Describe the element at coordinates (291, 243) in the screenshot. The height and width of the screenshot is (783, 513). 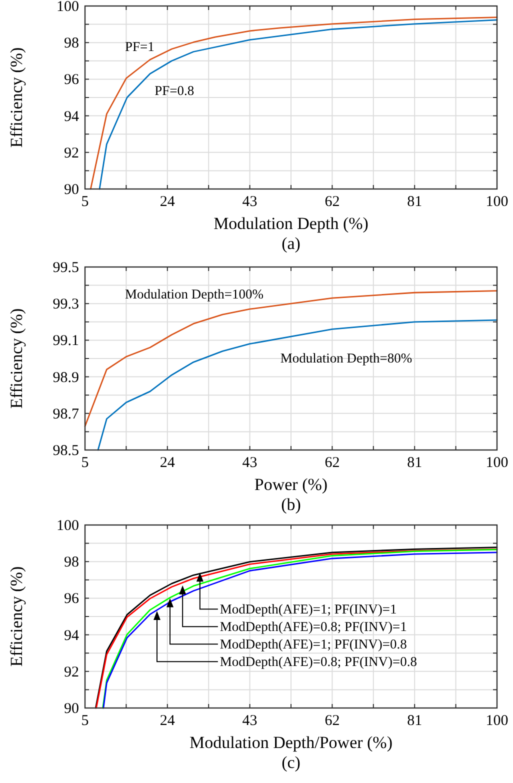
I see `text: (a)` at that location.